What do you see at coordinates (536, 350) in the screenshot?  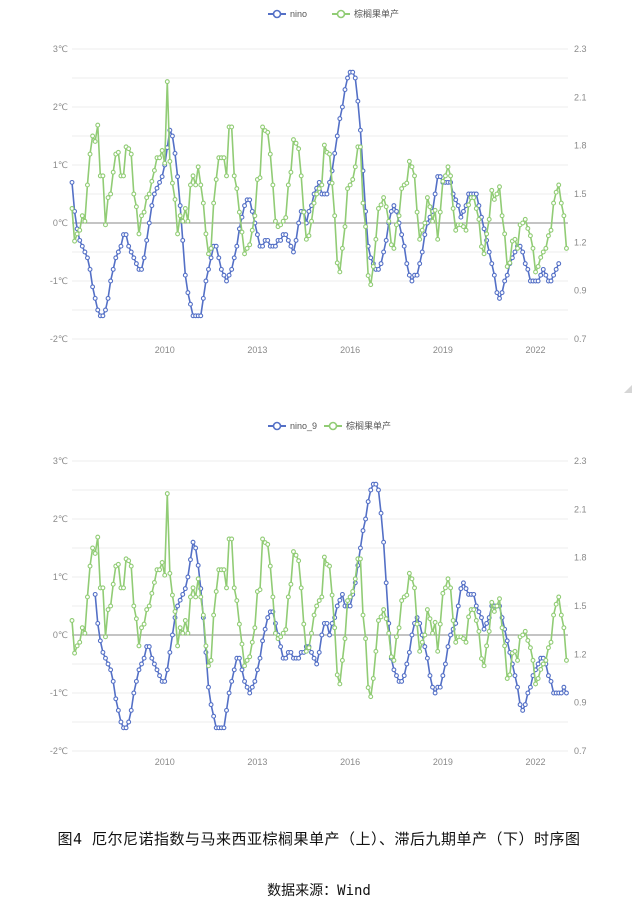 I see `x-tick-label: 2022` at bounding box center [536, 350].